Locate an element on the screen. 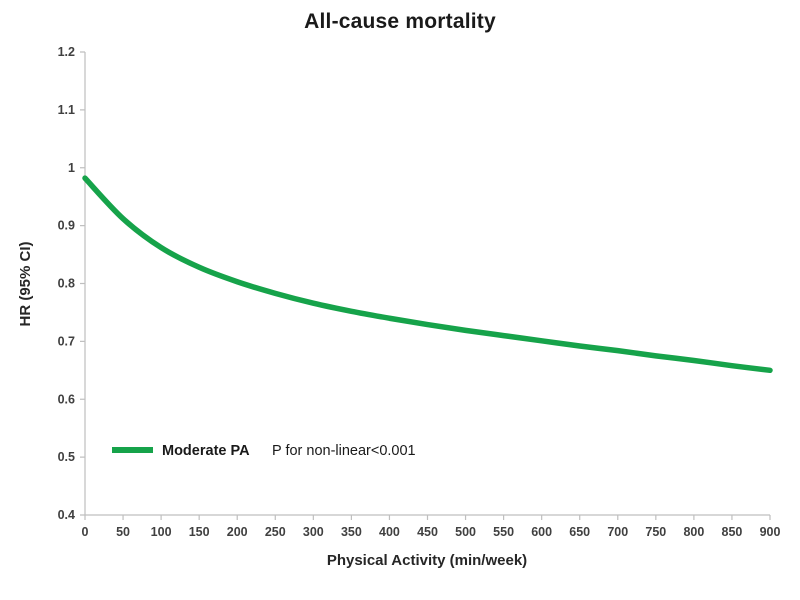  y-tick-label: 0.4 is located at coordinates (66, 515).